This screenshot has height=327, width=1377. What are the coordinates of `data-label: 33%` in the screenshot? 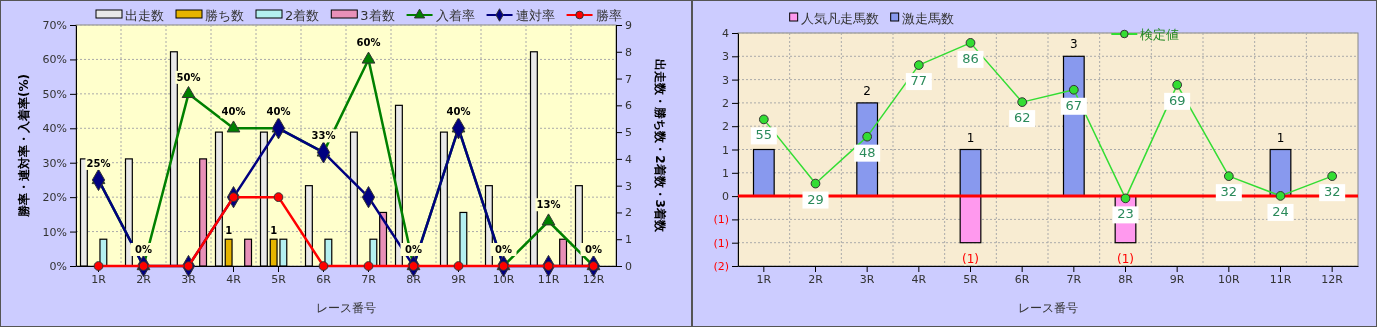 It's located at (323, 136).